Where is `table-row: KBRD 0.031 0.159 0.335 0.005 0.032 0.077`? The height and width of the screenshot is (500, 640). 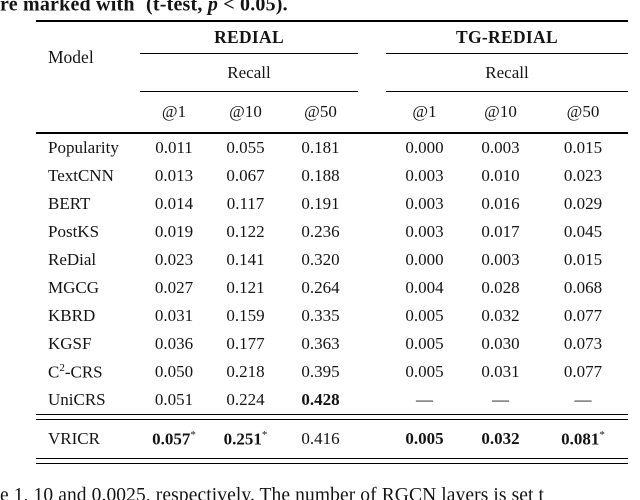
table-row: KBRD 0.031 0.159 0.335 0.005 0.032 0.077 is located at coordinates (332, 316).